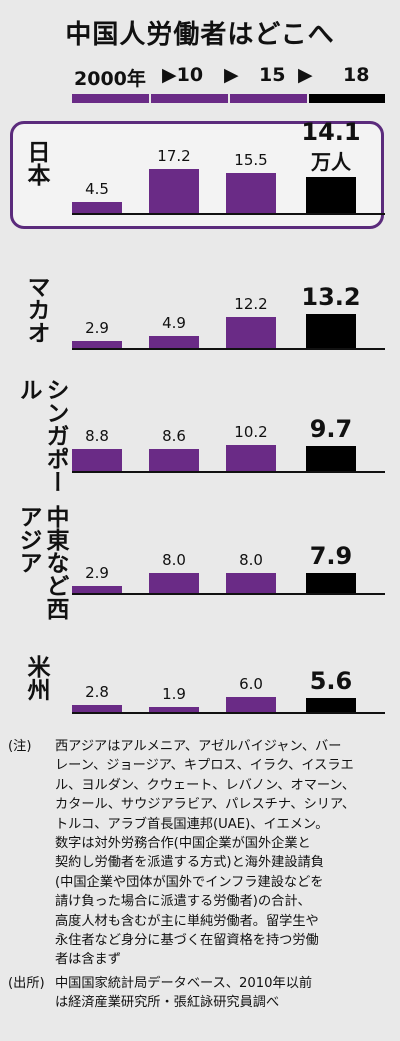 This screenshot has width=400, height=1041. Describe the element at coordinates (97, 691) in the screenshot. I see `value-label-2000: 2.8` at that location.